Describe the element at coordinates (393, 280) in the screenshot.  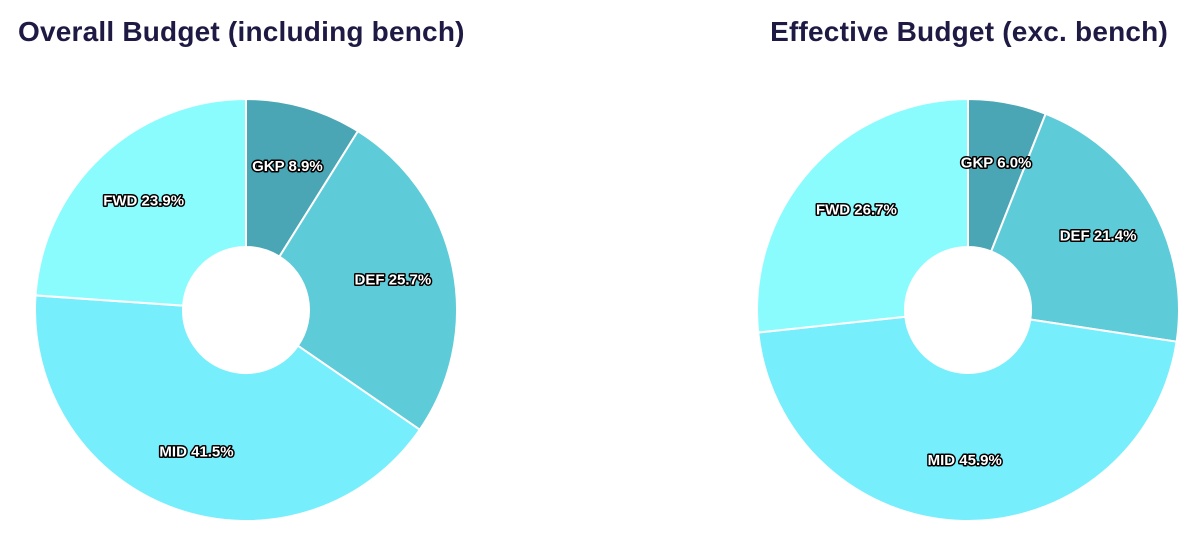
I see `data-label-def: DEF 25.7%` at that location.